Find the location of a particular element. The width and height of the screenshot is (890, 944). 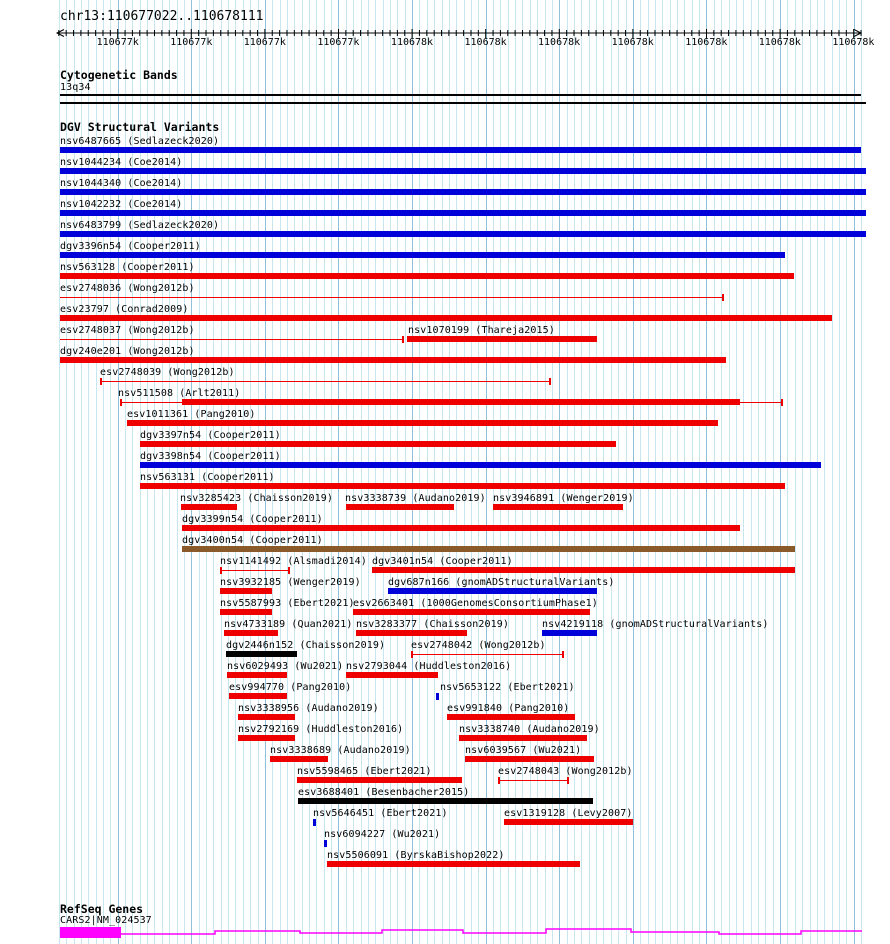

variant-label: dgv3396n54 (Cooper2011) is located at coordinates (130, 246).